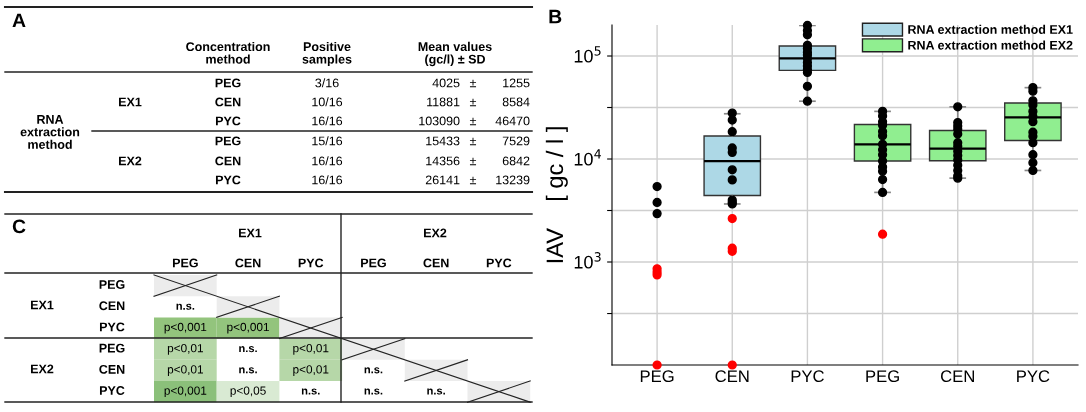  What do you see at coordinates (443, 141) in the screenshot?
I see `text: 15433` at bounding box center [443, 141].